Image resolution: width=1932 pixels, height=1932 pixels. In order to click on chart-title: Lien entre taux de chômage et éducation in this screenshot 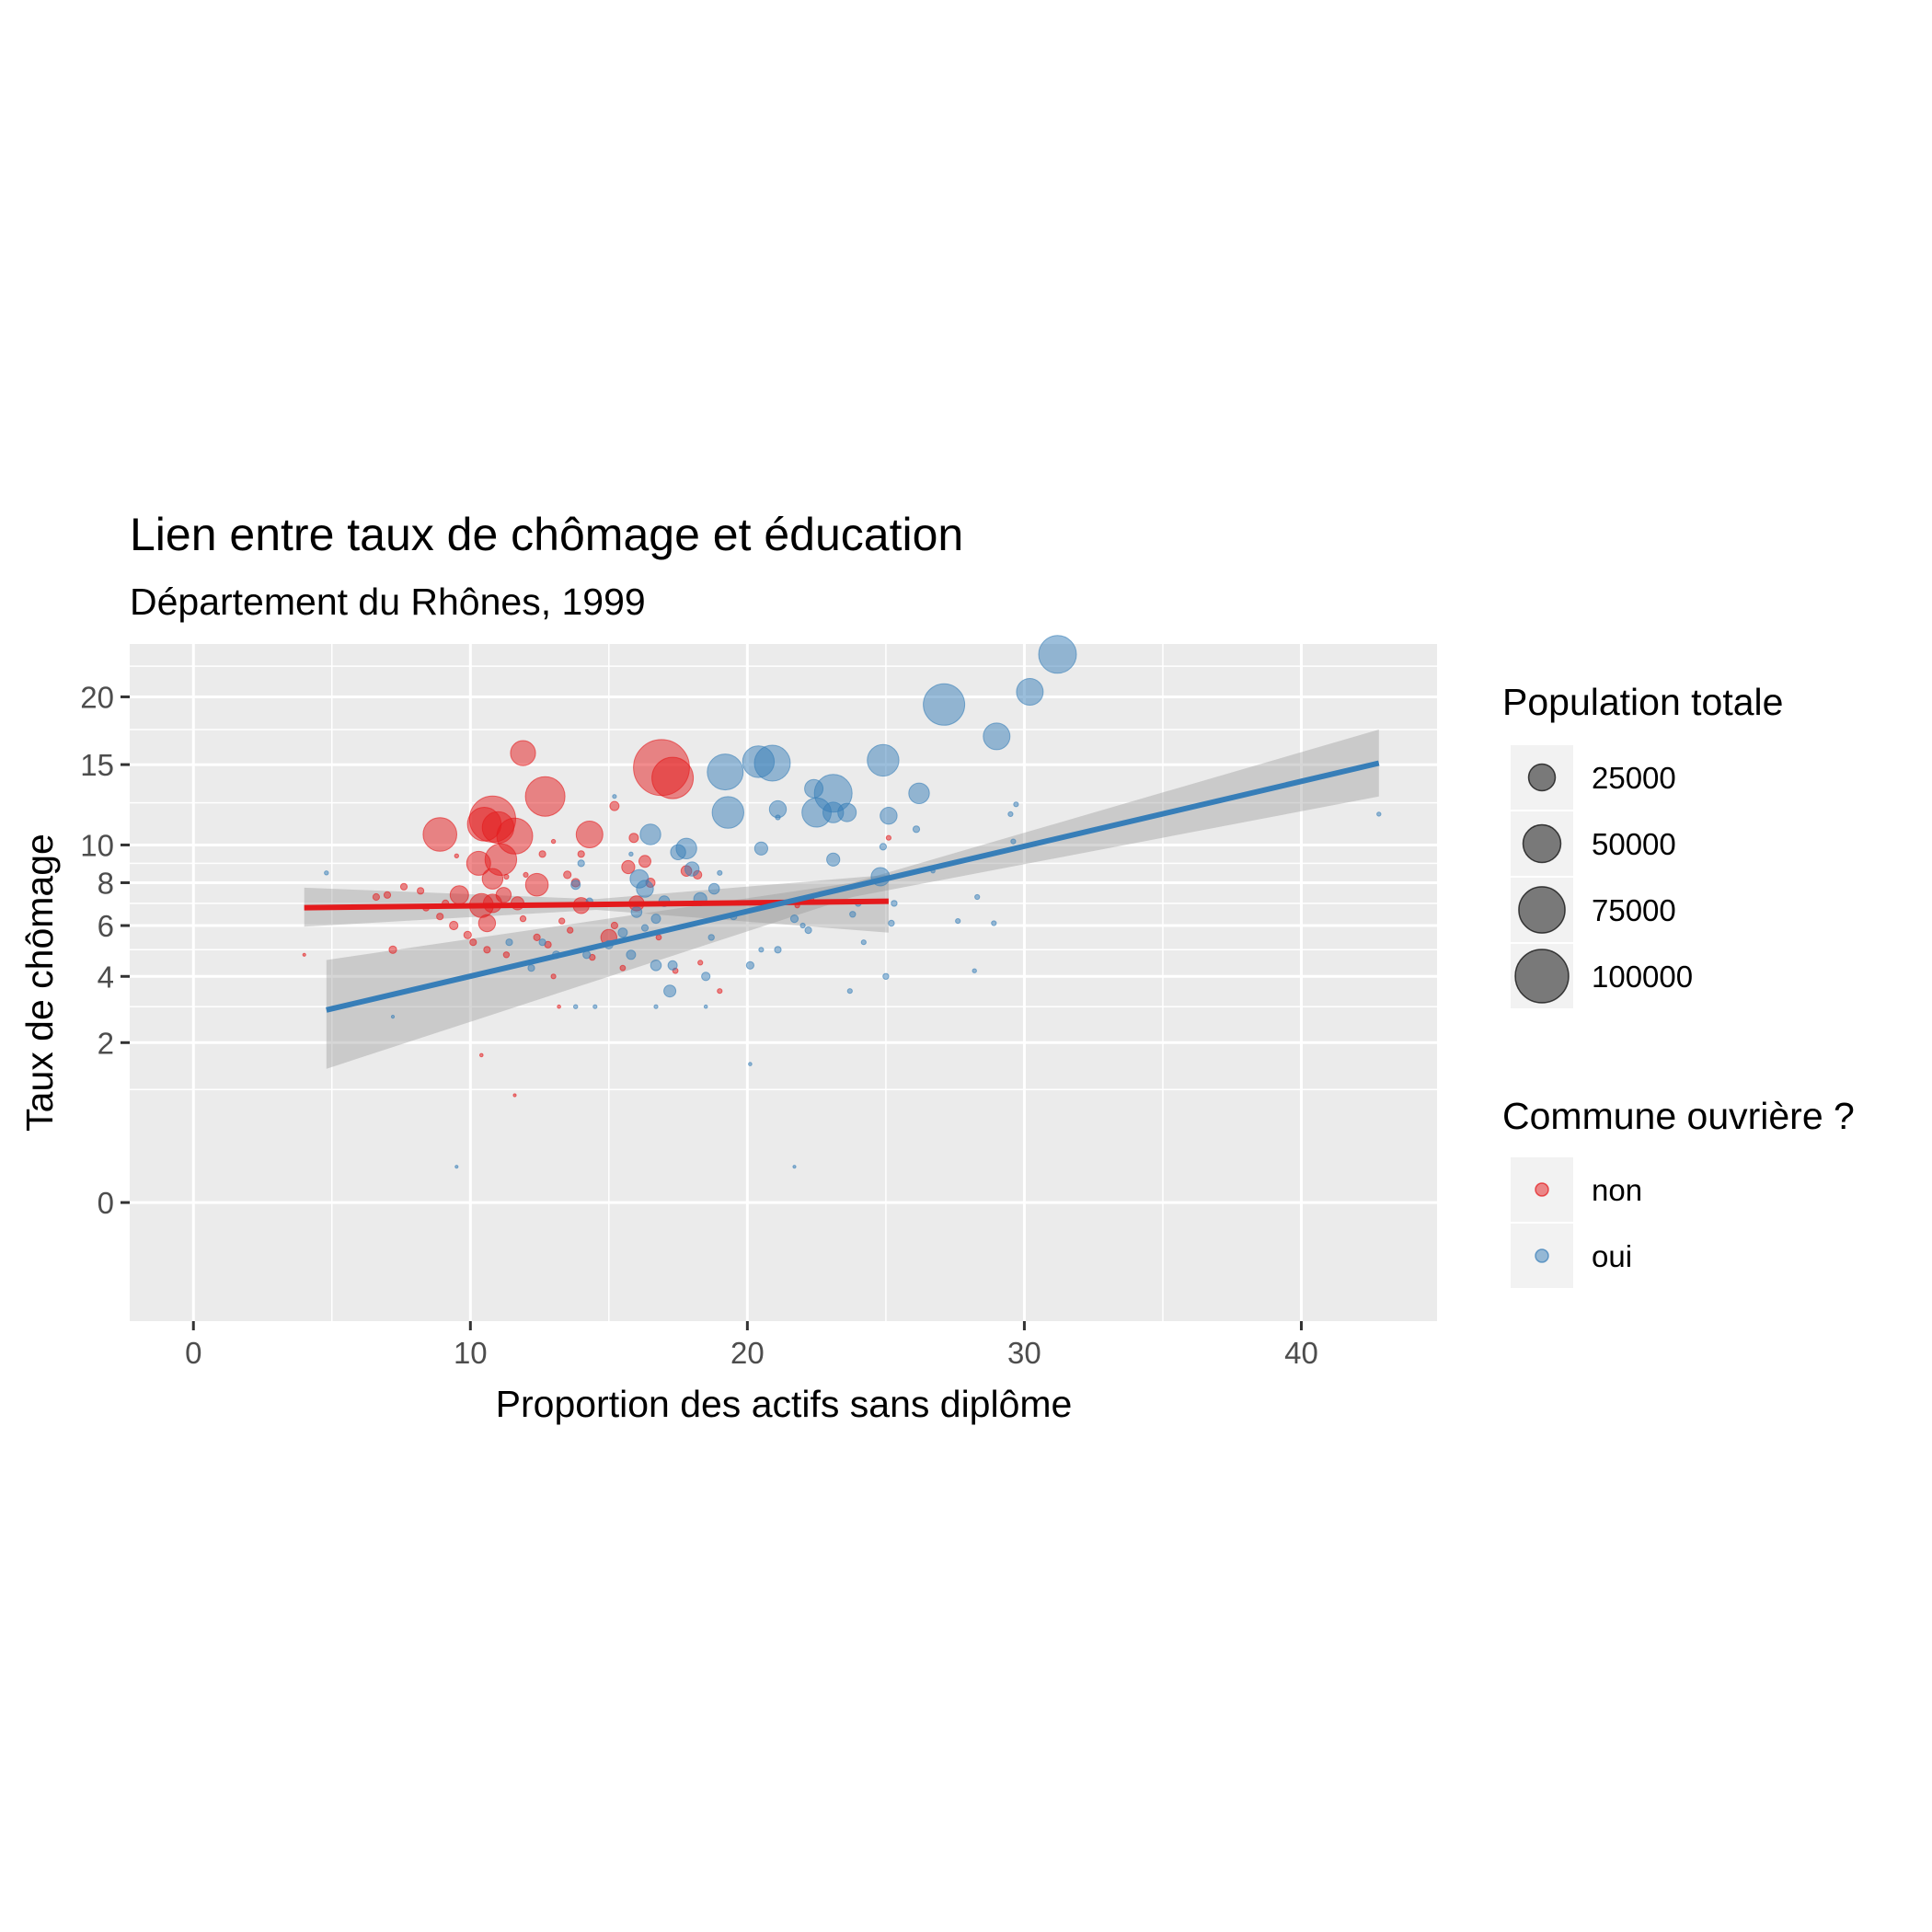, I will do `click(546, 534)`.